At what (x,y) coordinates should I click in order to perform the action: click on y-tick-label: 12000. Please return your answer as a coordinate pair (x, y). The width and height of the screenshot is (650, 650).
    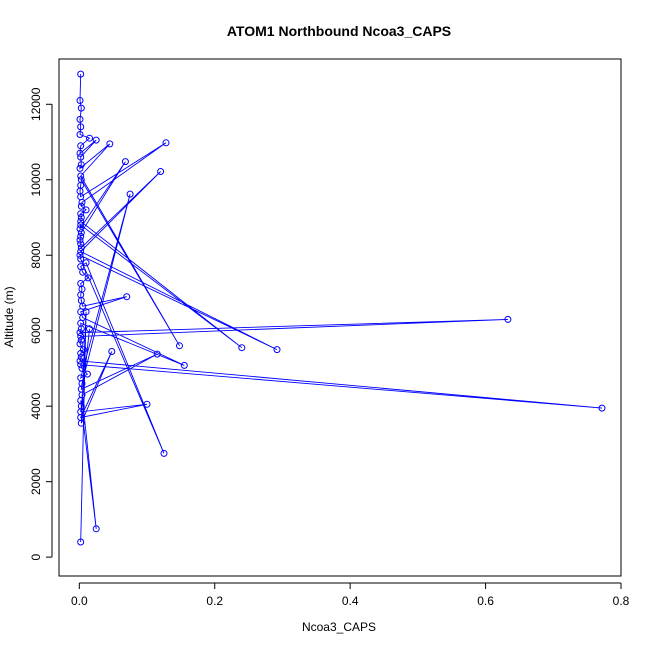
    Looking at the image, I should click on (36, 104).